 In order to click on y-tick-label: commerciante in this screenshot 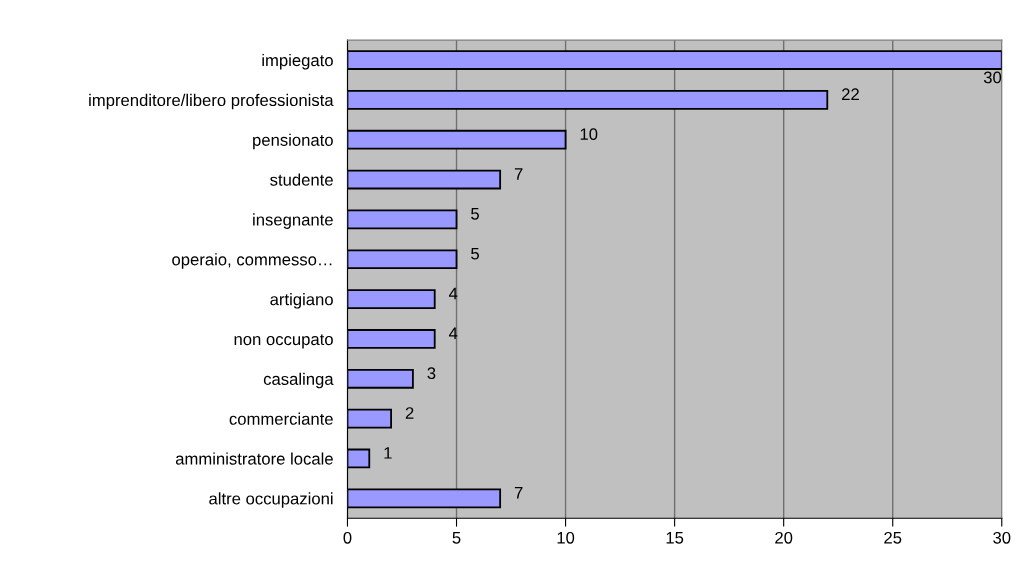, I will do `click(281, 418)`.